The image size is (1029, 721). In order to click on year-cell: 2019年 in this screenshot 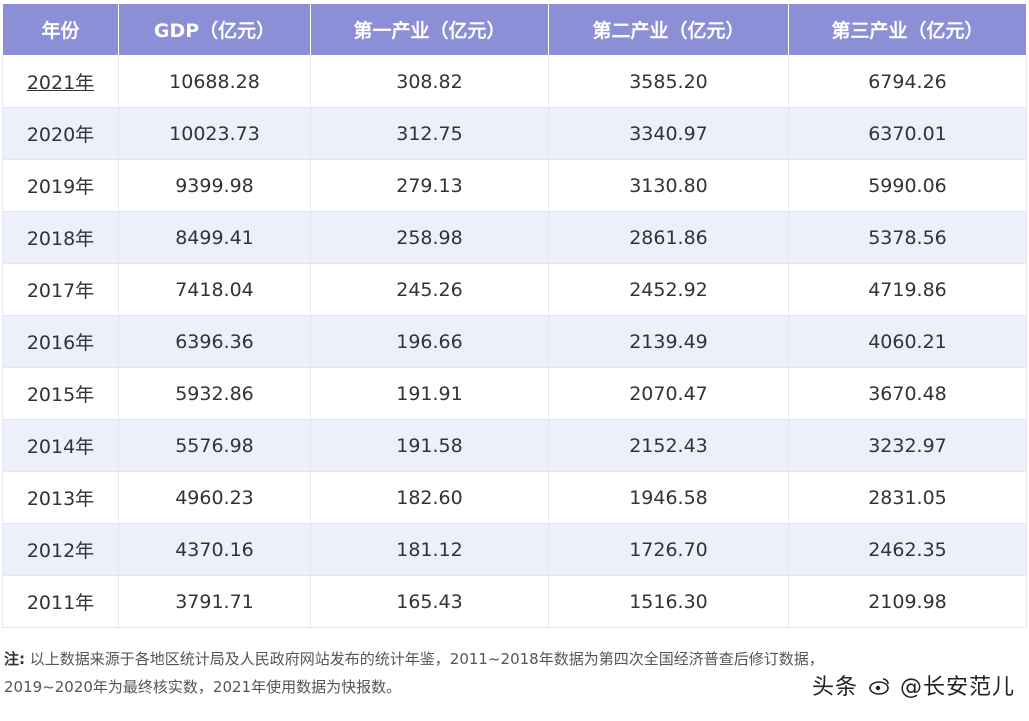, I will do `click(60, 185)`.